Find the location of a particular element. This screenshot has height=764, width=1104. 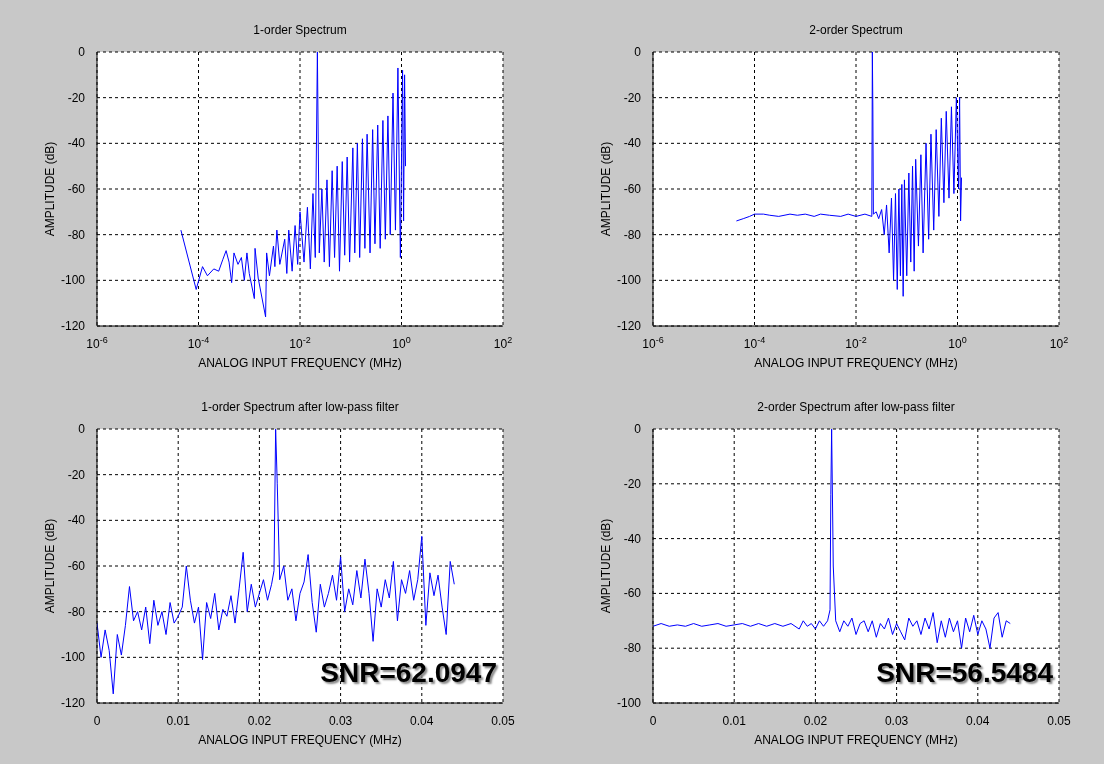

chart-title: 2-order Spectrum is located at coordinates (856, 30).